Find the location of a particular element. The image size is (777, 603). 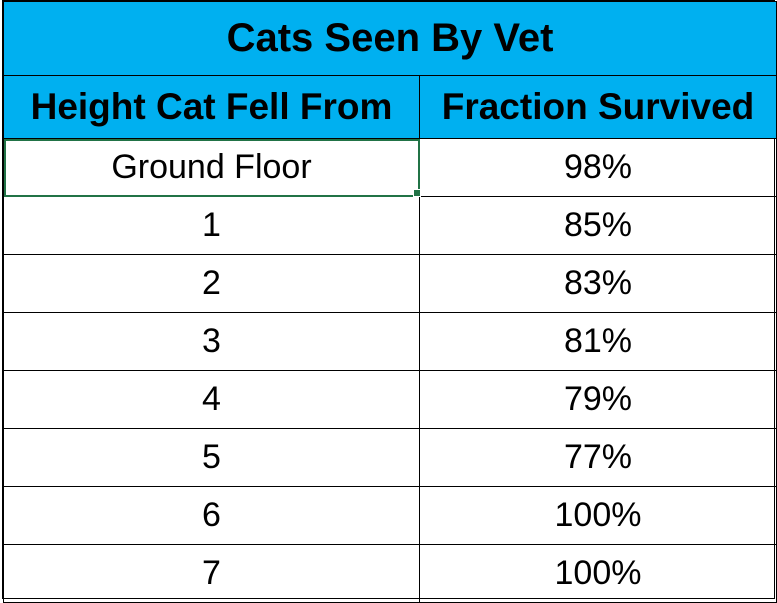

column-header-survived: Fraction Survived is located at coordinates (597, 107).